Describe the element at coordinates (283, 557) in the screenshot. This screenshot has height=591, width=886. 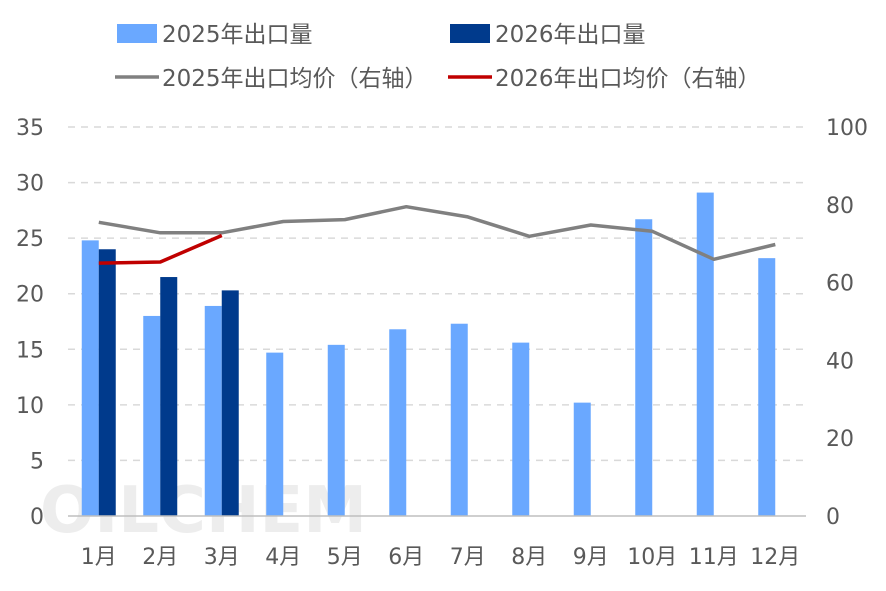
I see `x-tick-label: 4月` at that location.